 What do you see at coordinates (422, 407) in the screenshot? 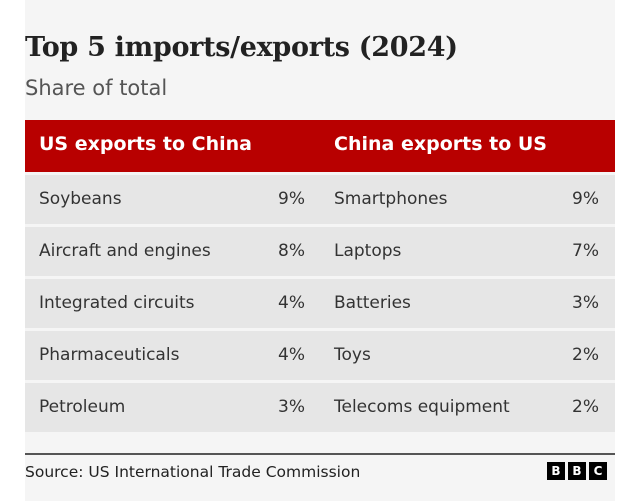
I see `china-export-item: Telecoms equipment` at bounding box center [422, 407].